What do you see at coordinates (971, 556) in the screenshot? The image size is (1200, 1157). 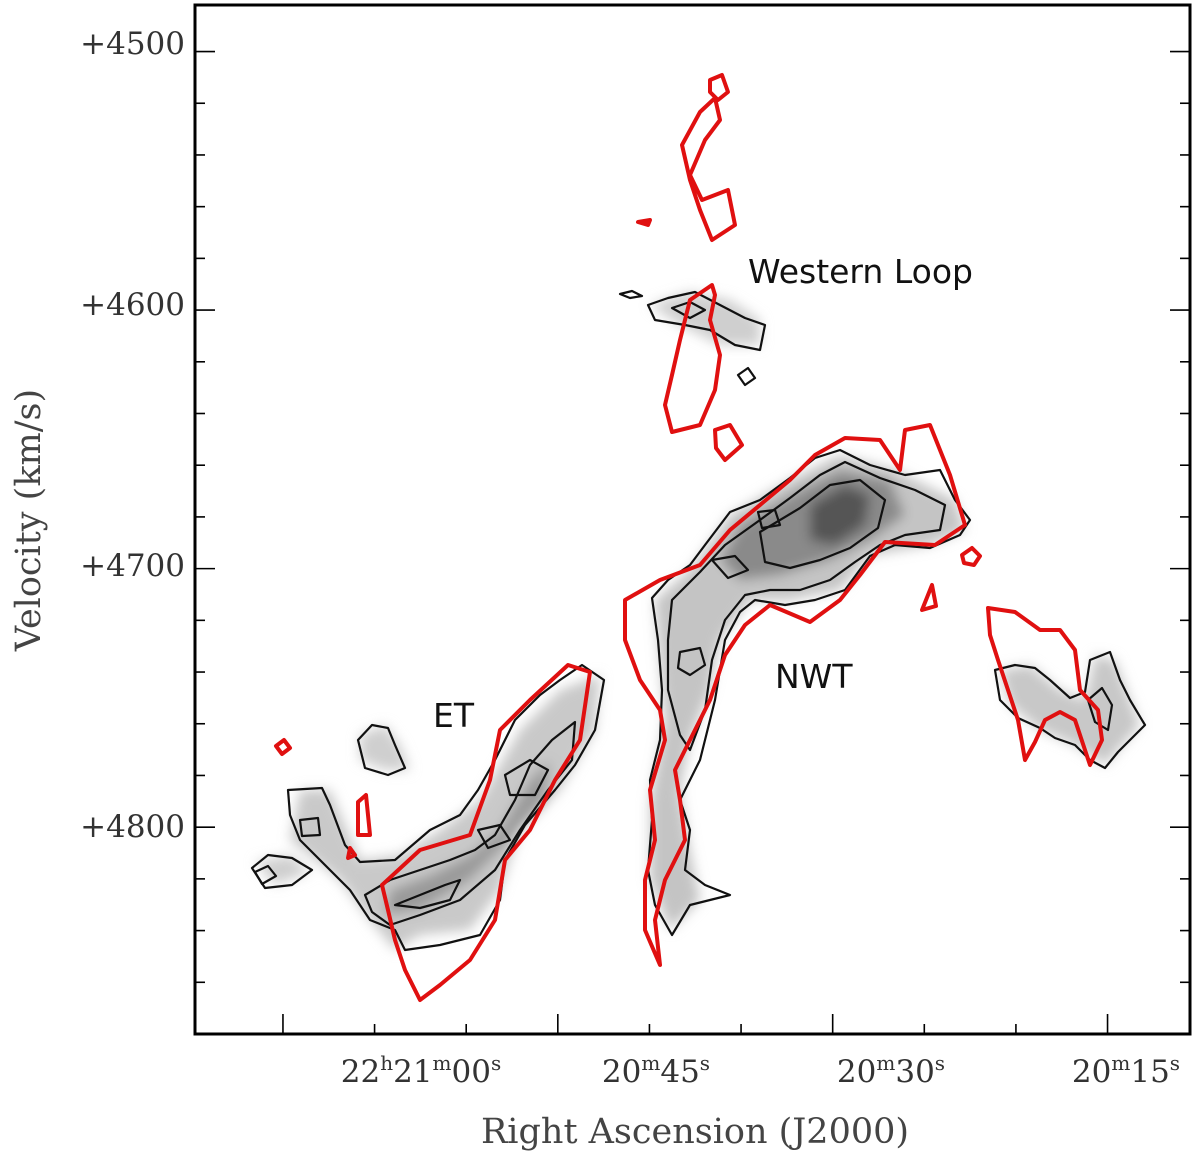 I see `red-east-circle` at bounding box center [971, 556].